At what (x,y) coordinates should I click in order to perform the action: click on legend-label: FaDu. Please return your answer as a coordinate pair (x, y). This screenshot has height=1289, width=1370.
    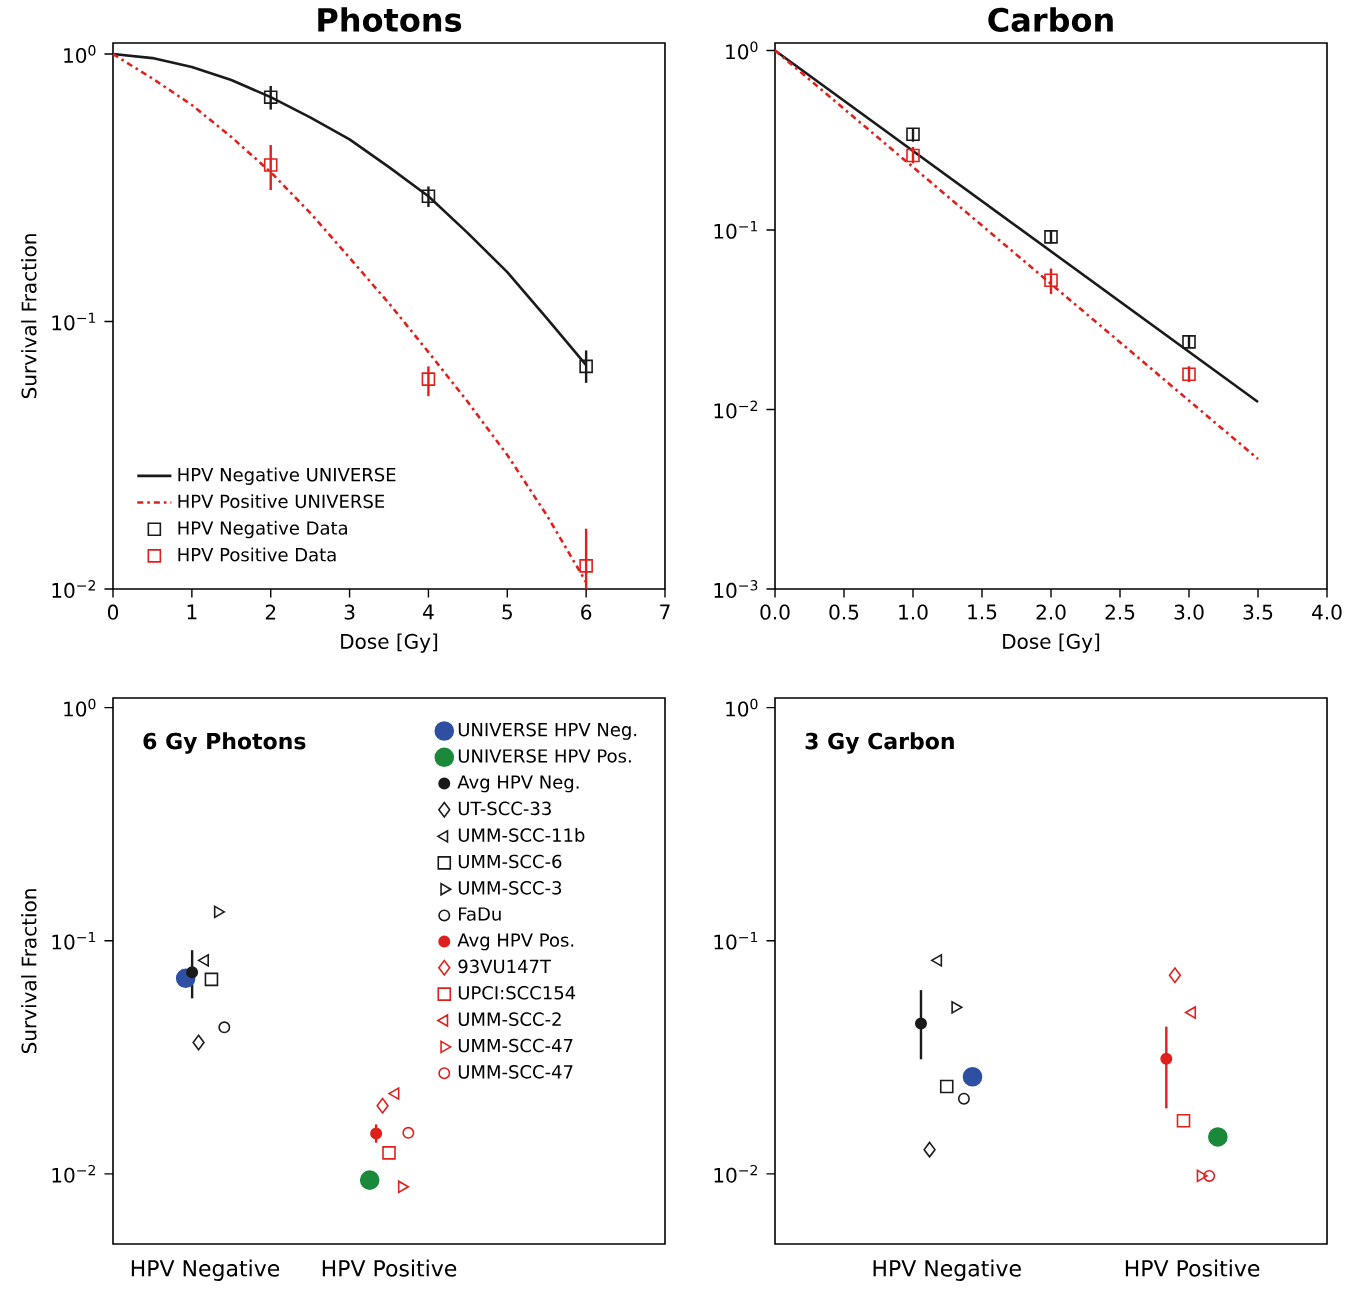
    Looking at the image, I should click on (480, 914).